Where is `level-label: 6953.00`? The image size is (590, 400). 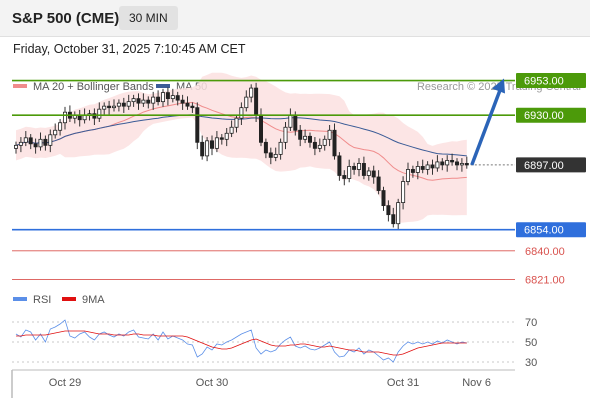
level-label: 6953.00 is located at coordinates (544, 82).